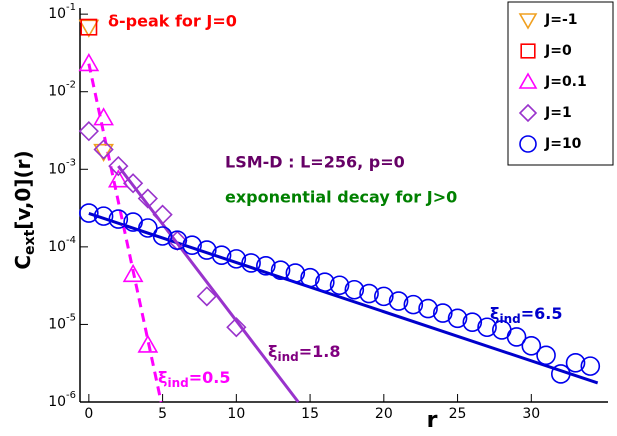 This screenshot has height=436, width=617. What do you see at coordinates (315, 162) in the screenshot?
I see `annotation: LSM-D : L=256, p=0` at bounding box center [315, 162].